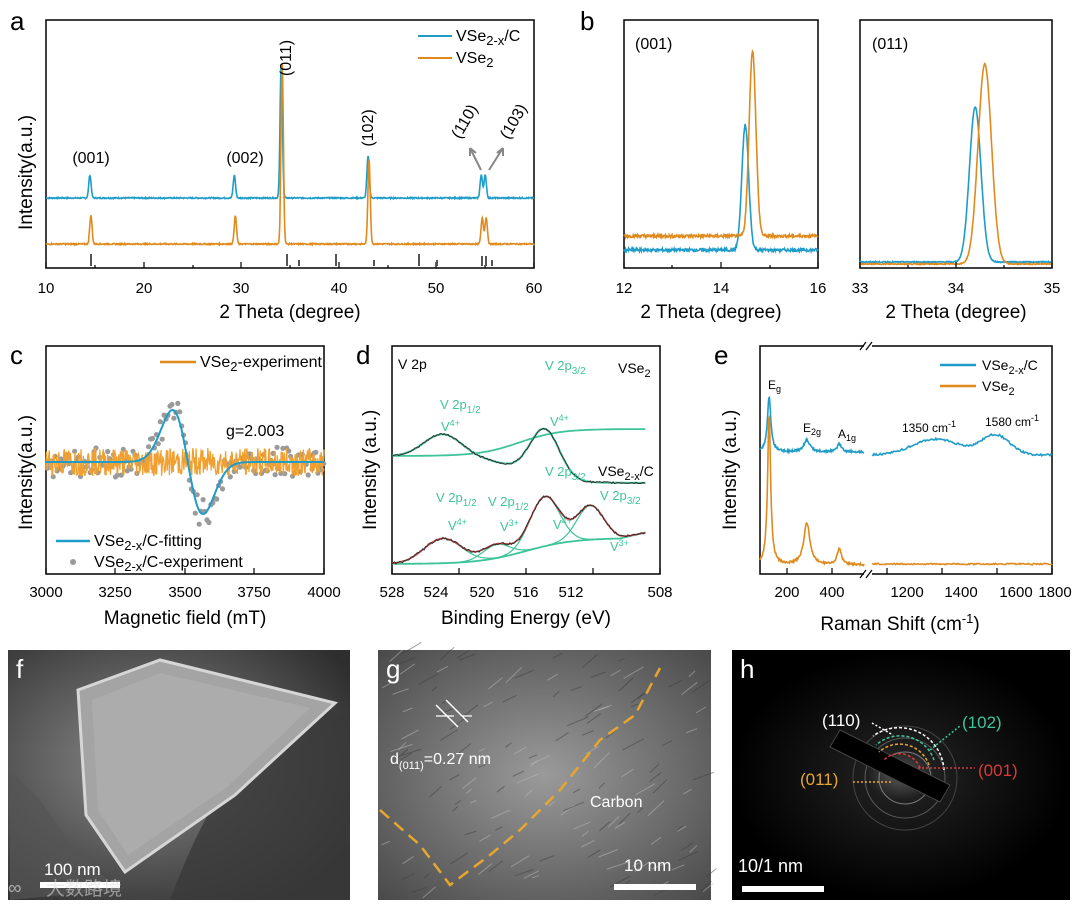 Image resolution: width=1080 pixels, height=906 pixels. What do you see at coordinates (185, 571) in the screenshot?
I see `panel-c-tickmarks` at bounding box center [185, 571].